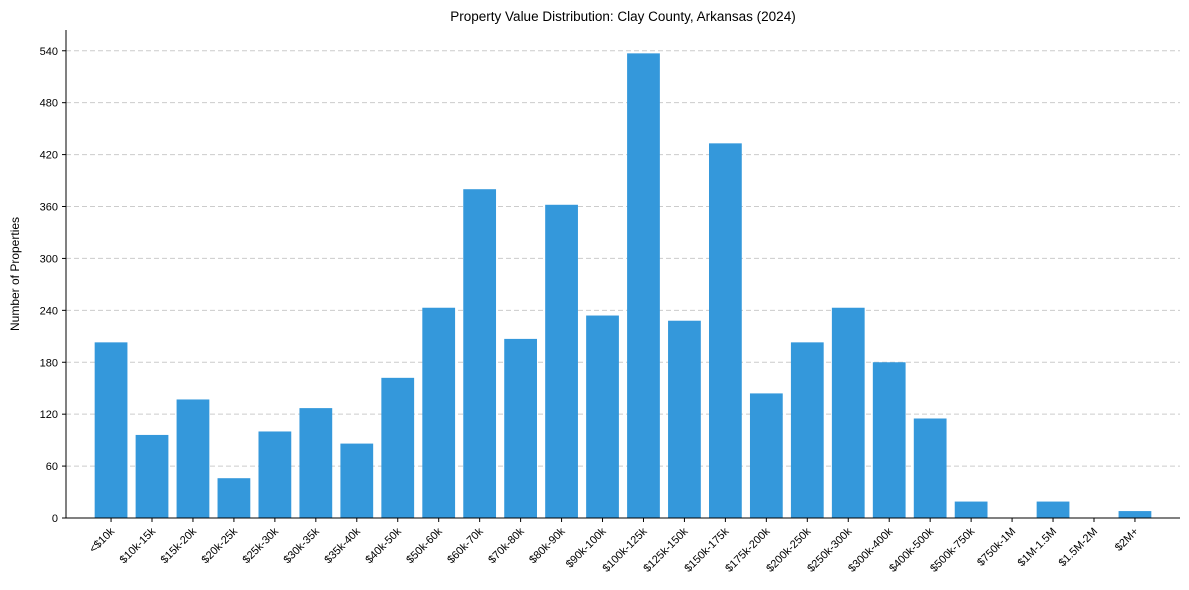 This screenshot has width=1189, height=590. Describe the element at coordinates (55, 519) in the screenshot. I see `y-tick-label: 0` at that location.